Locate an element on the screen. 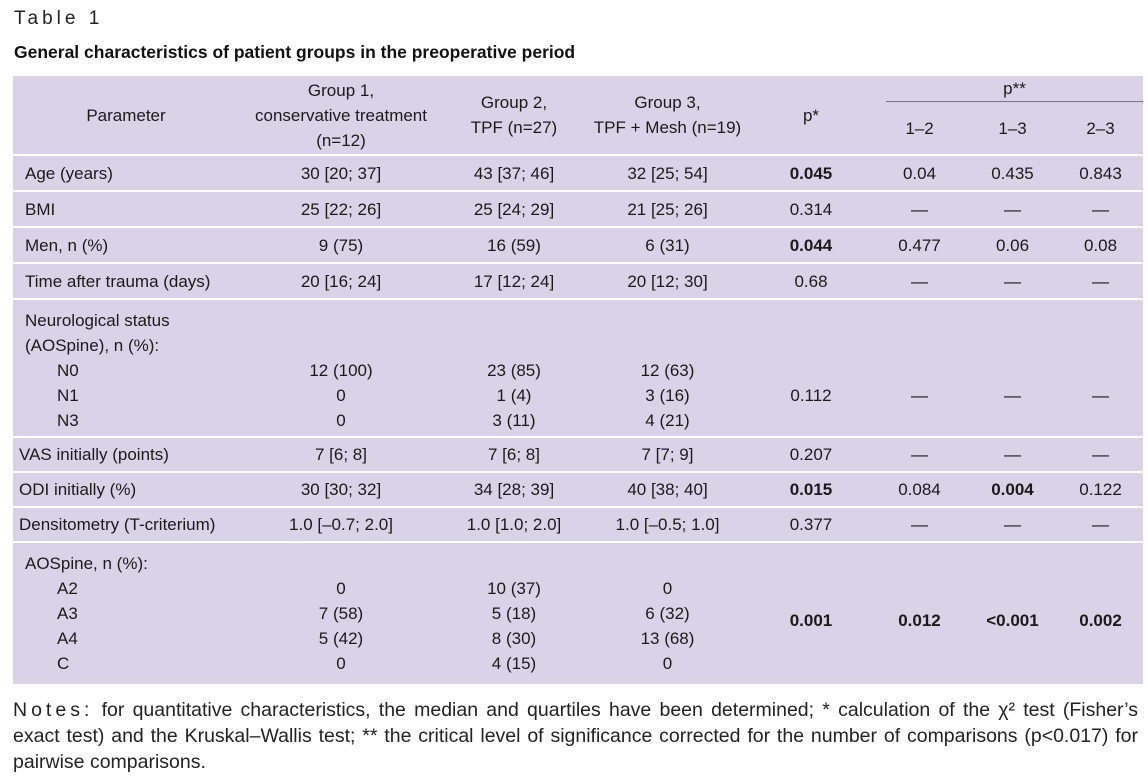 The image size is (1148, 784). header-pair-1-3: 1–3 is located at coordinates (1012, 128).